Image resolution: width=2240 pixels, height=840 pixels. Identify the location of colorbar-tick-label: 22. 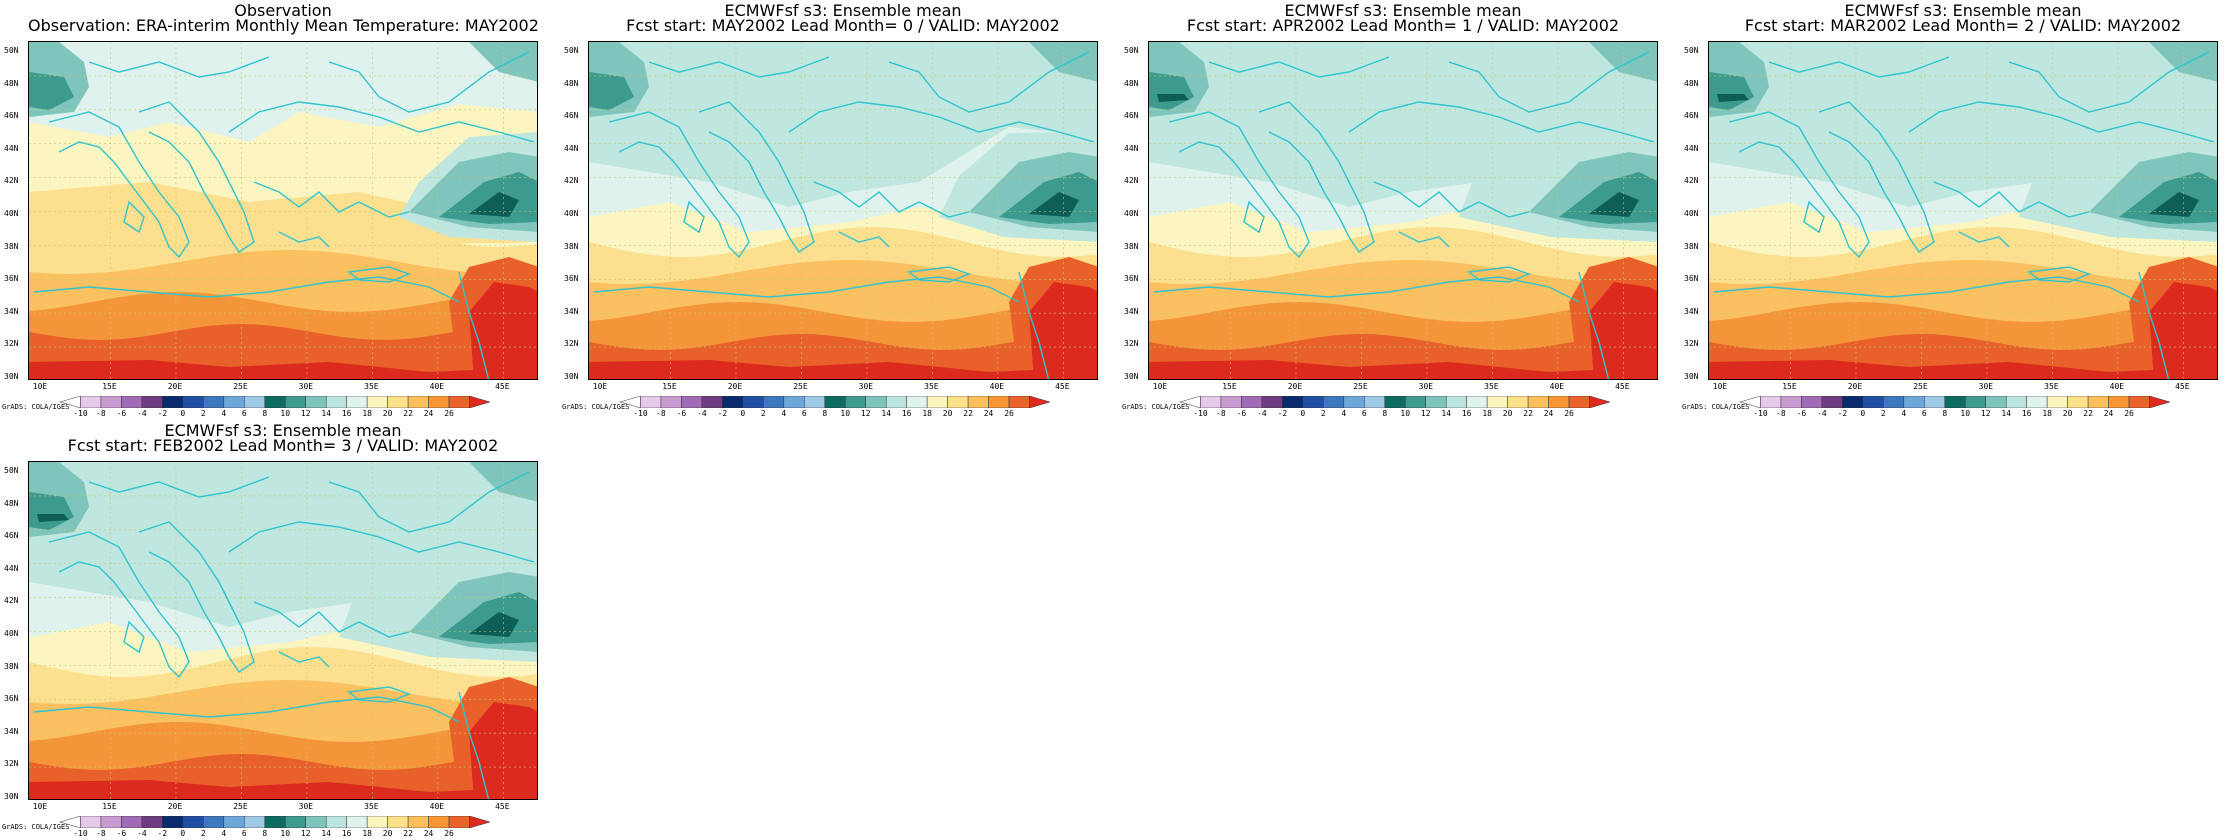
(408, 413).